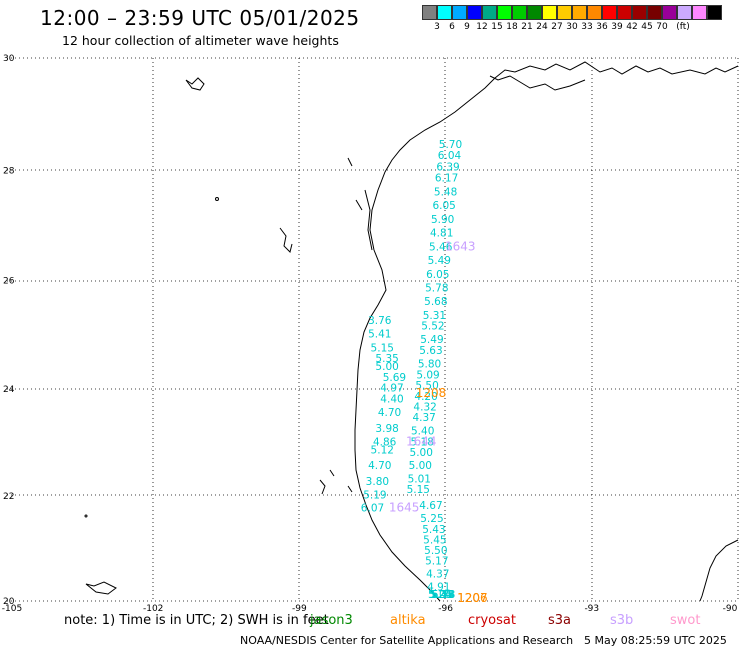 This screenshot has width=740, height=650. What do you see at coordinates (647, 27) in the screenshot?
I see `scale-label: 45` at bounding box center [647, 27].